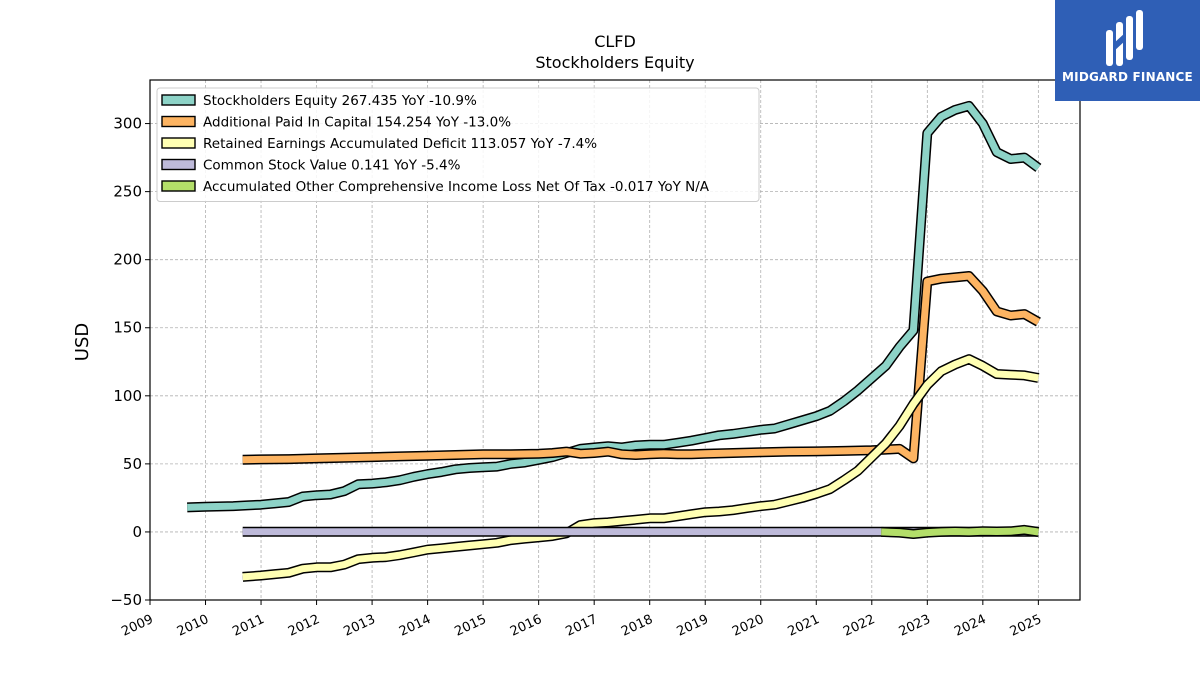 Image resolution: width=1200 pixels, height=675 pixels. I want to click on legend-label: Common Stock Value 0.141 YoY -5.4%, so click(332, 166).